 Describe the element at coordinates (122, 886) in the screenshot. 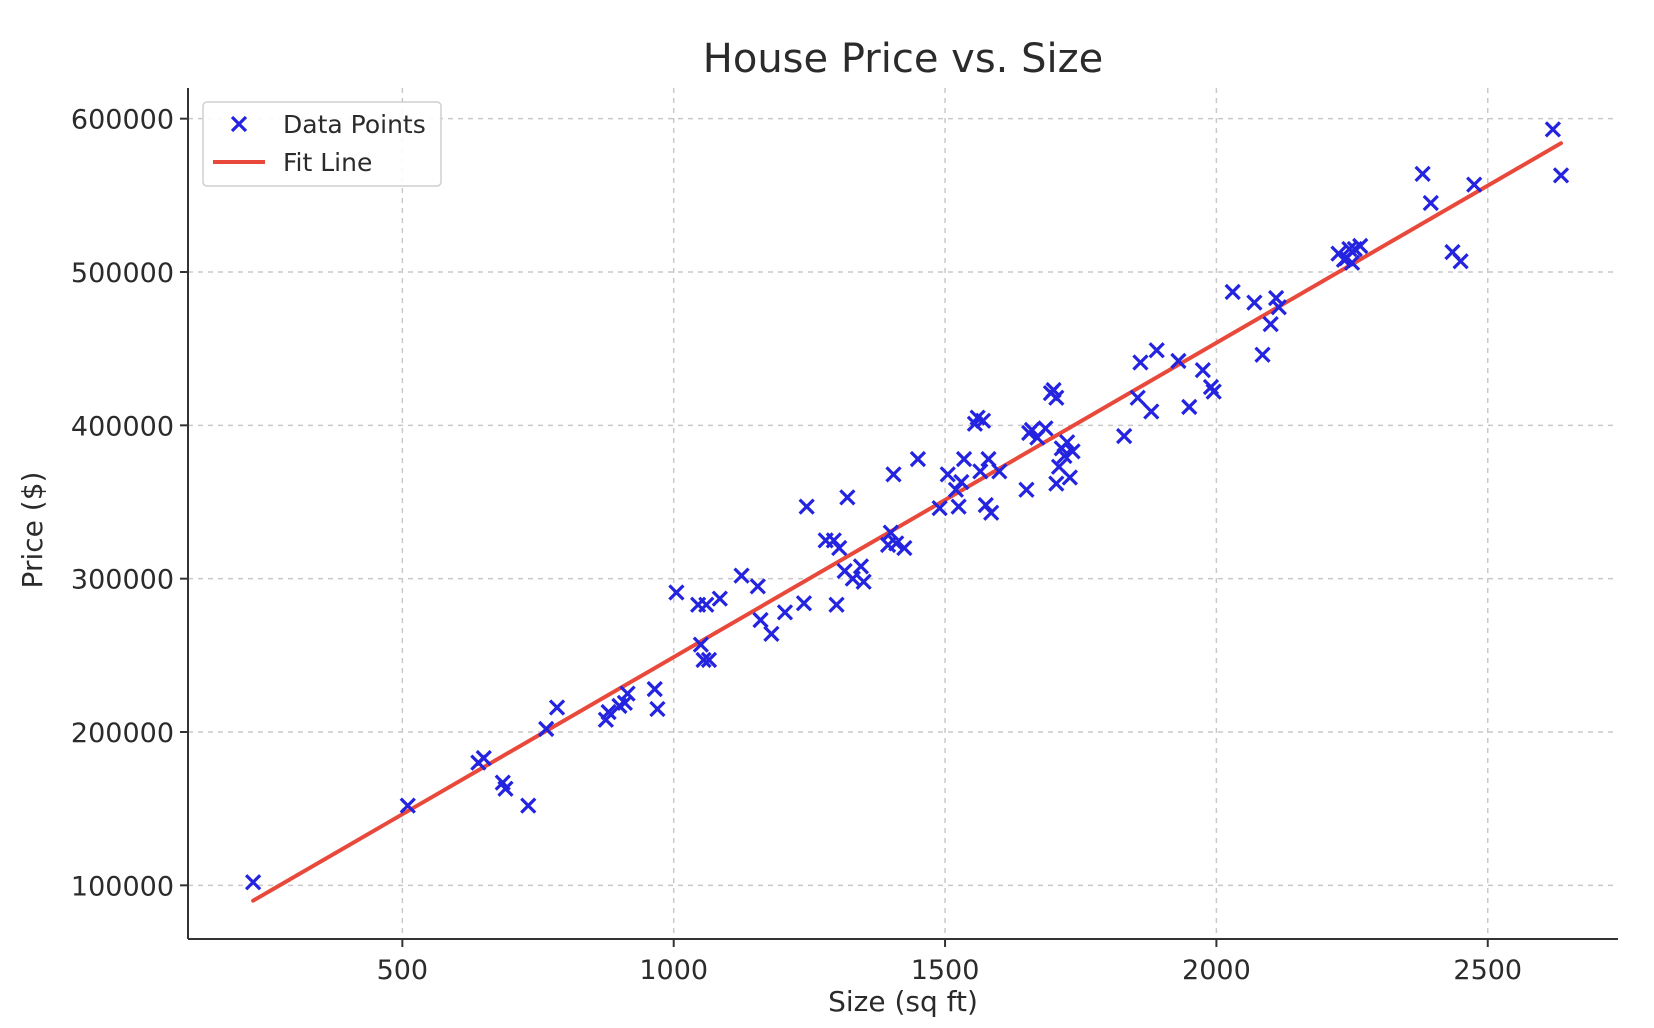

I see `y-tick-label: 100000` at that location.